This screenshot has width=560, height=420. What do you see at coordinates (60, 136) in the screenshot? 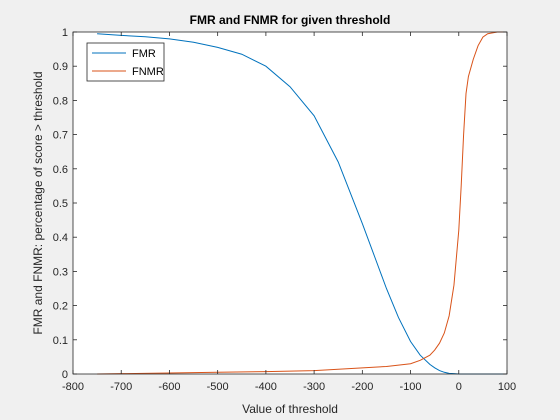
I see `y-tick-label: 0.7` at bounding box center [60, 136].